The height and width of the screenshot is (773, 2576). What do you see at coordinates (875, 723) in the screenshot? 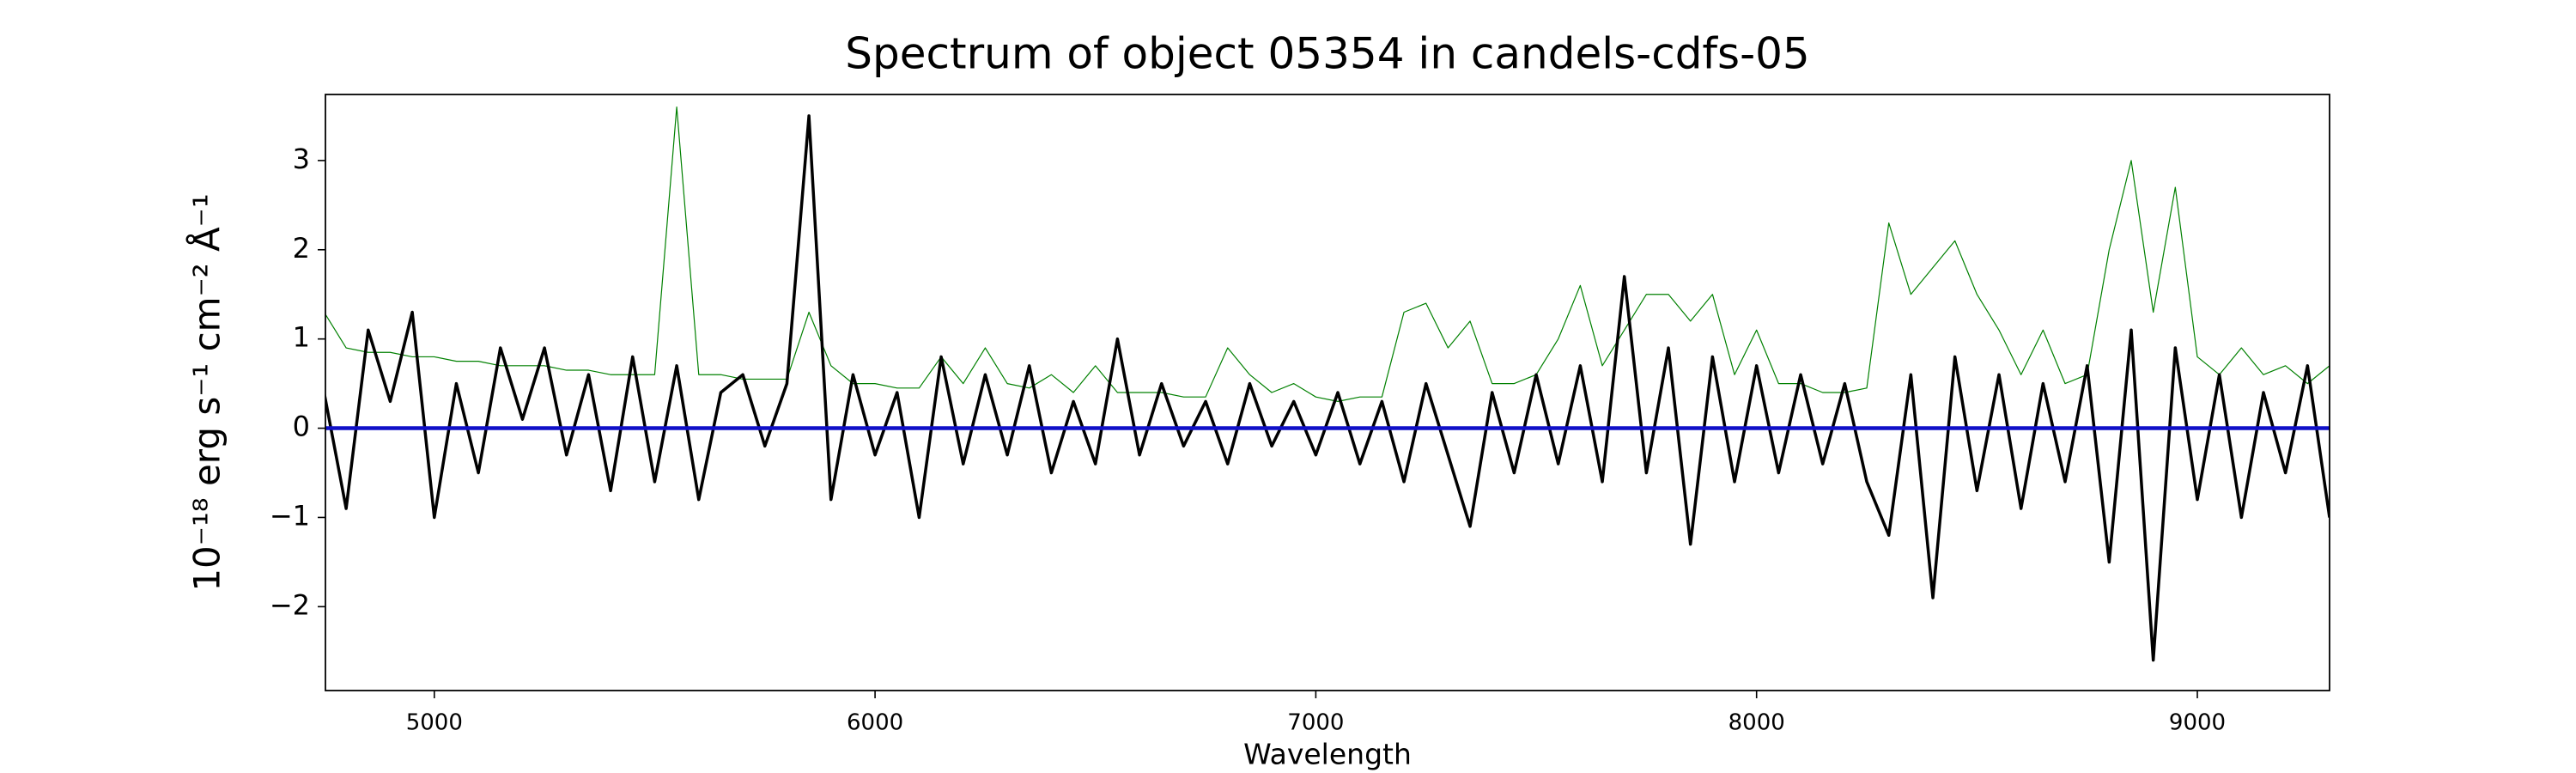
I see `x-tick-label: 6000` at bounding box center [875, 723].